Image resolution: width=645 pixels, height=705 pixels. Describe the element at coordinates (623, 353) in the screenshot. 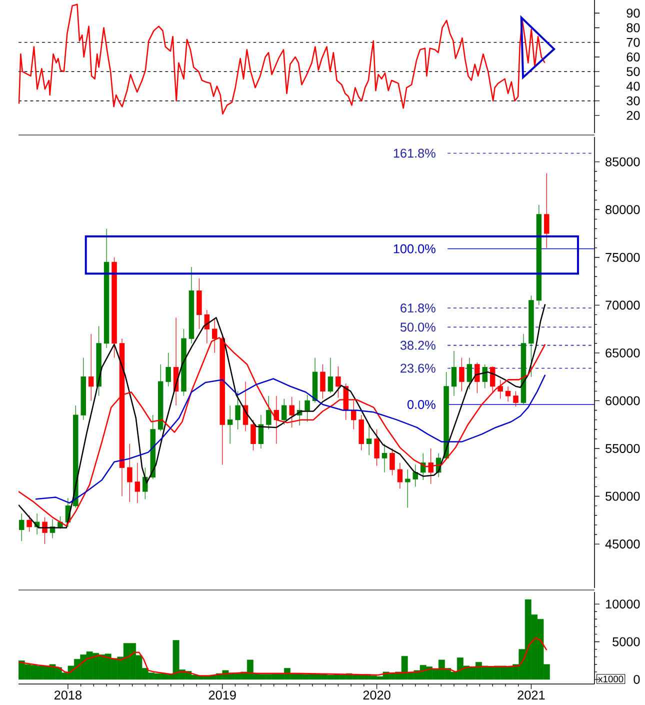

I see `y-tick-label: 65000` at that location.